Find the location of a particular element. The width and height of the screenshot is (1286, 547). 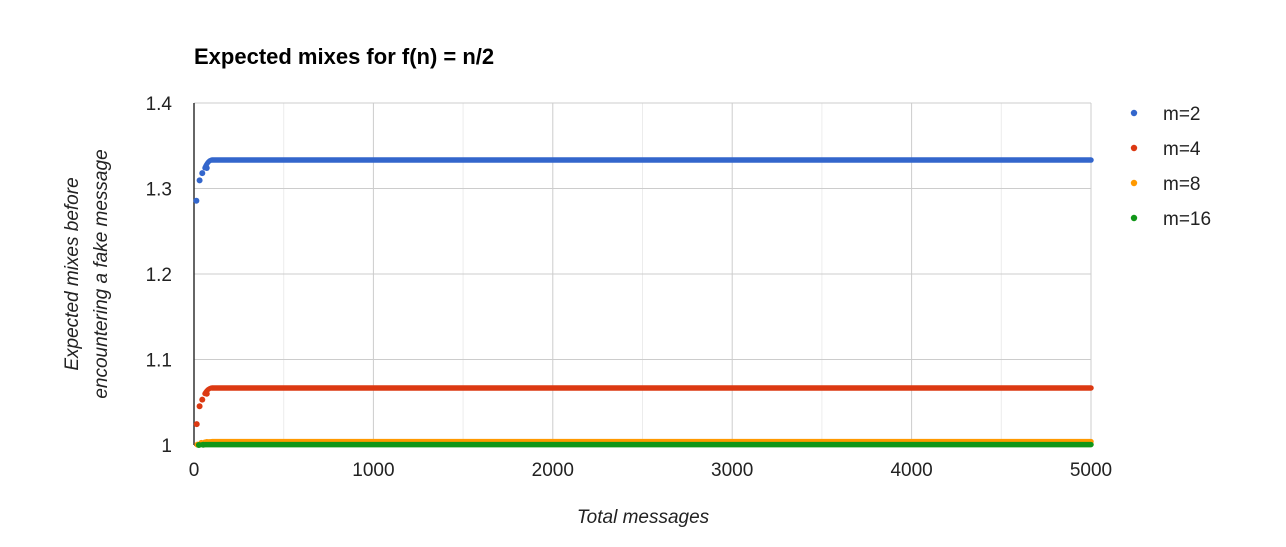

legend: m=2 m=4 m=8 m=16 is located at coordinates (1170, 167).